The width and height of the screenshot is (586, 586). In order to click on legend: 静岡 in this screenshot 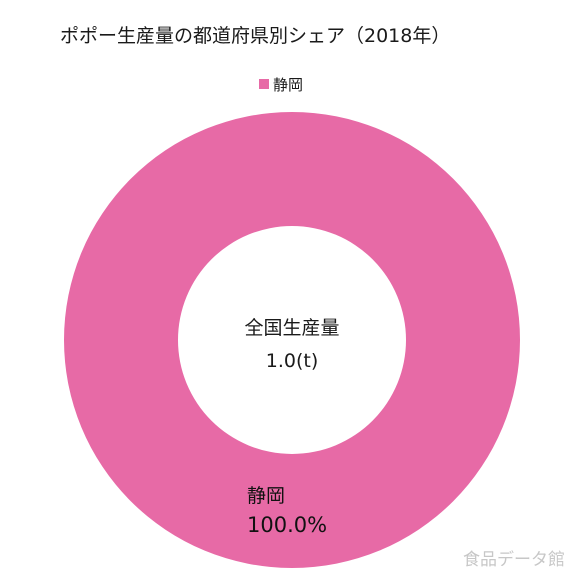, I will do `click(281, 85)`.